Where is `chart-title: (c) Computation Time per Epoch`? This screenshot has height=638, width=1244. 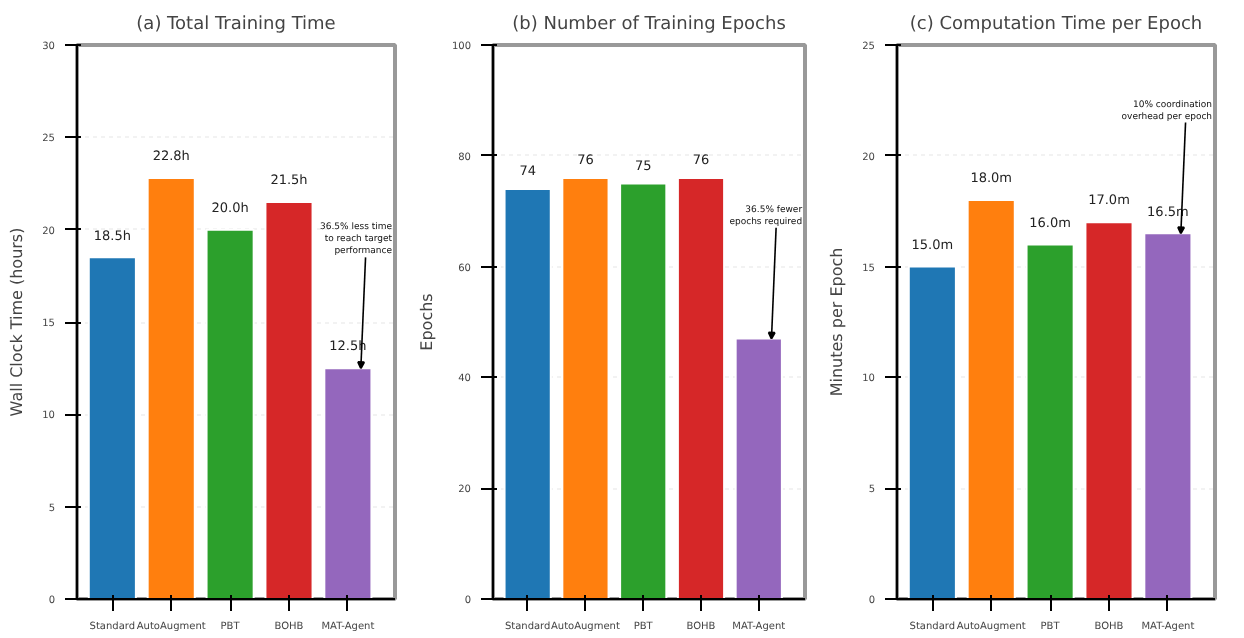
chart-title: (c) Computation Time per Epoch is located at coordinates (1056, 25).